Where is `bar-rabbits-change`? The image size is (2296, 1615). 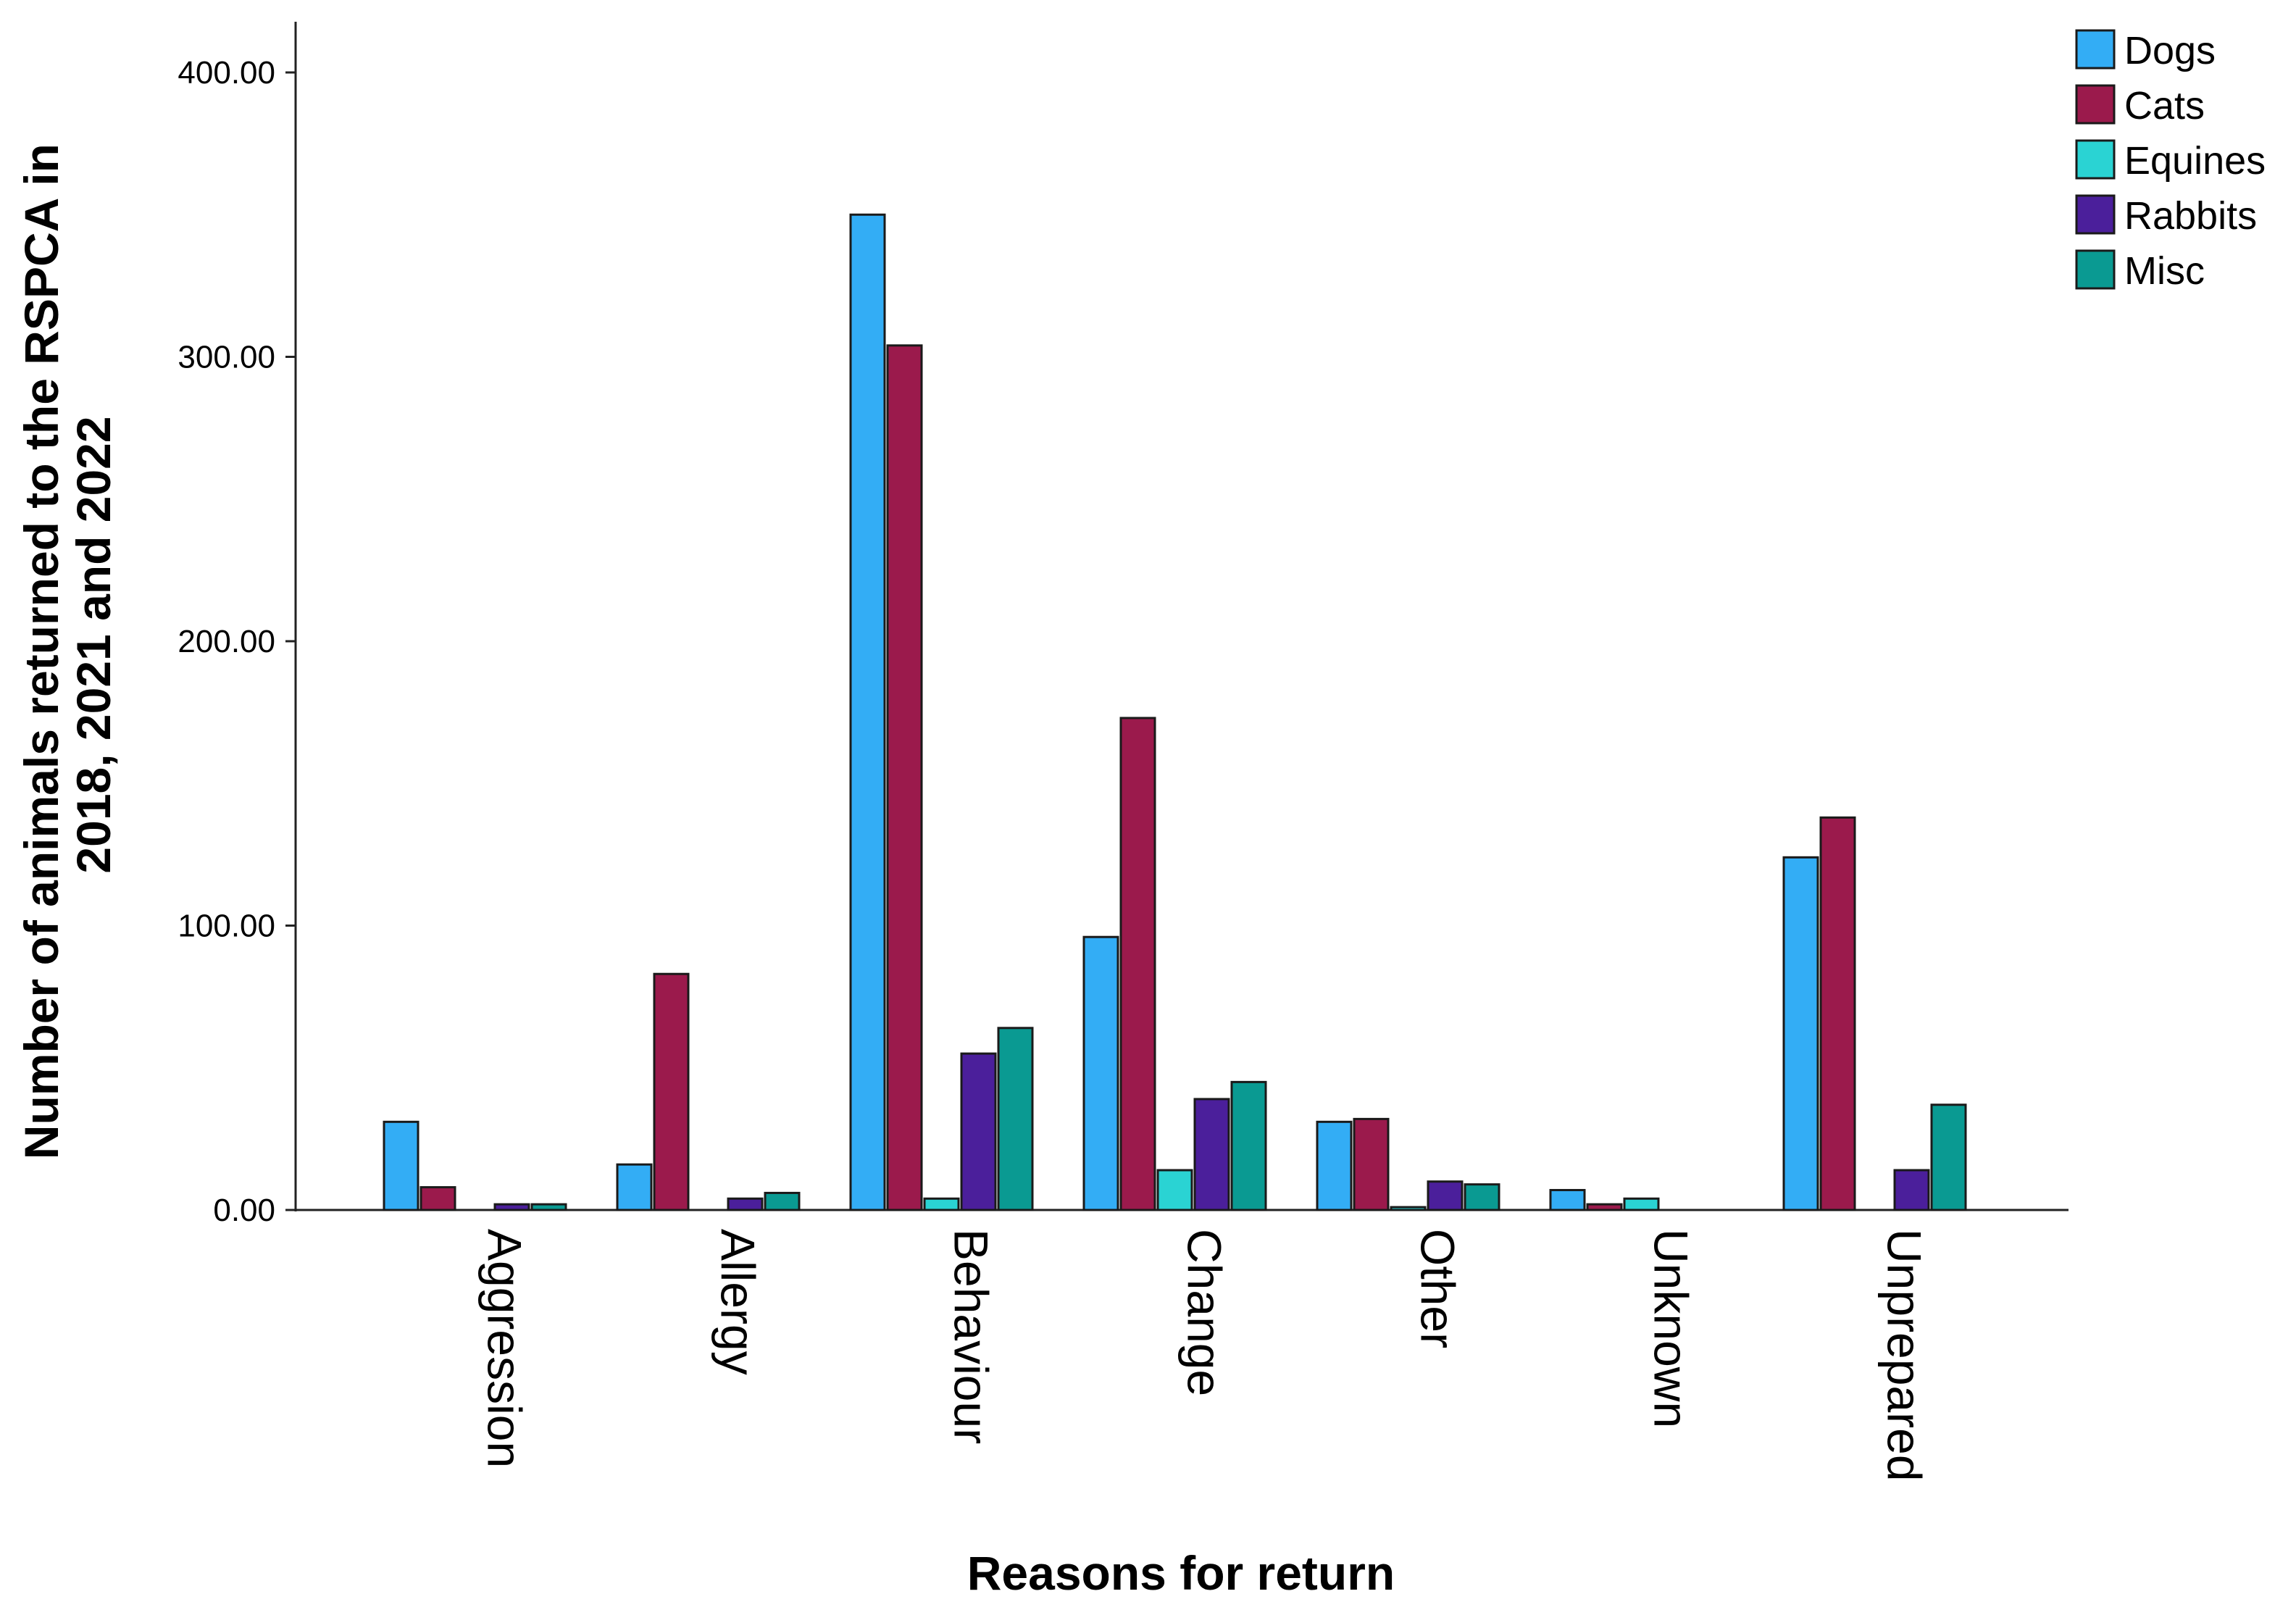
bar-rabbits-change is located at coordinates (1211, 1154).